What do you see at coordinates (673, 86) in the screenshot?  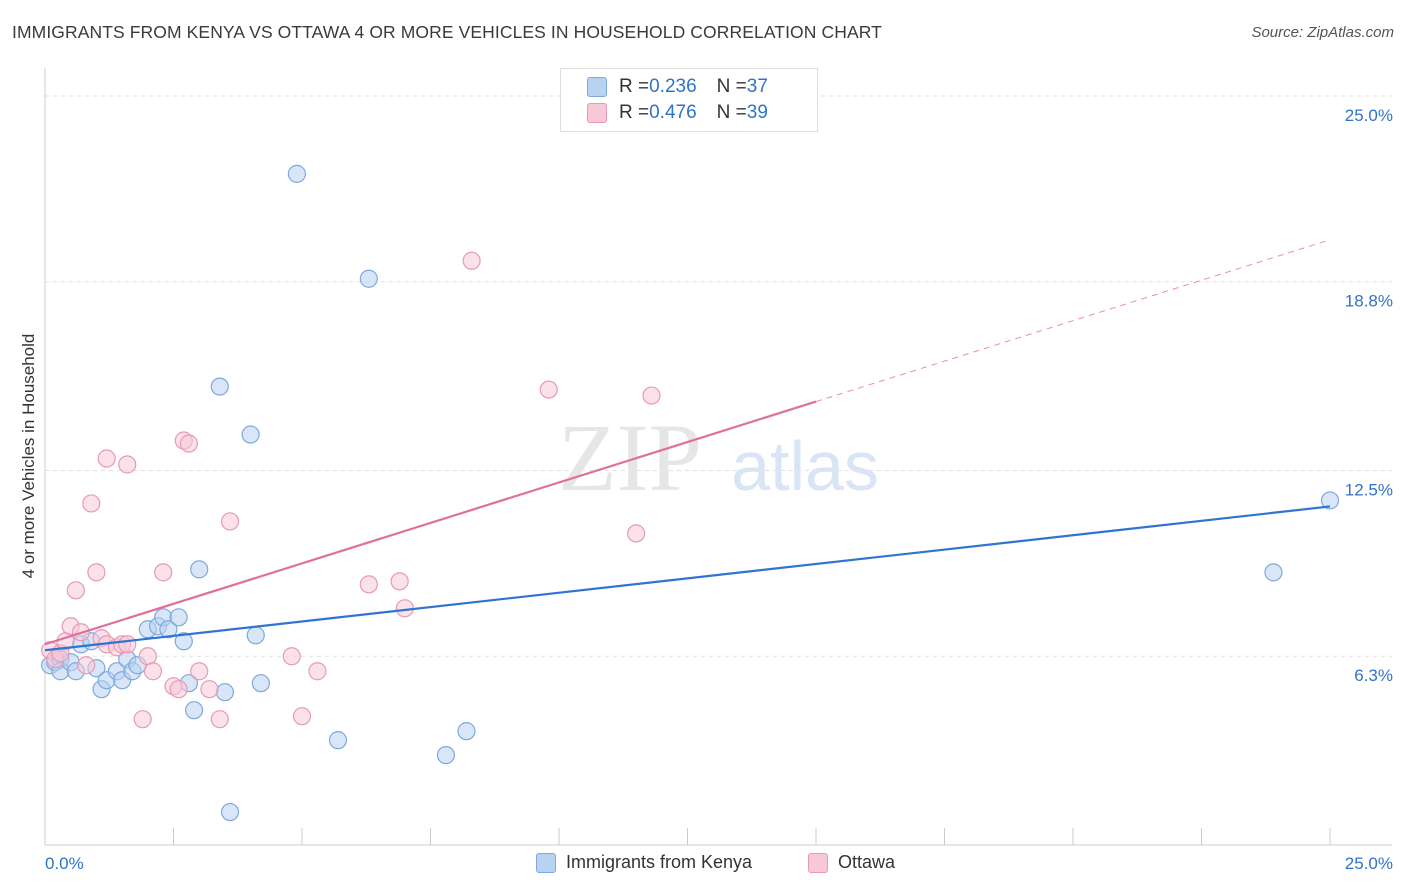 I see `legend-r-value: 0.236` at bounding box center [673, 86].